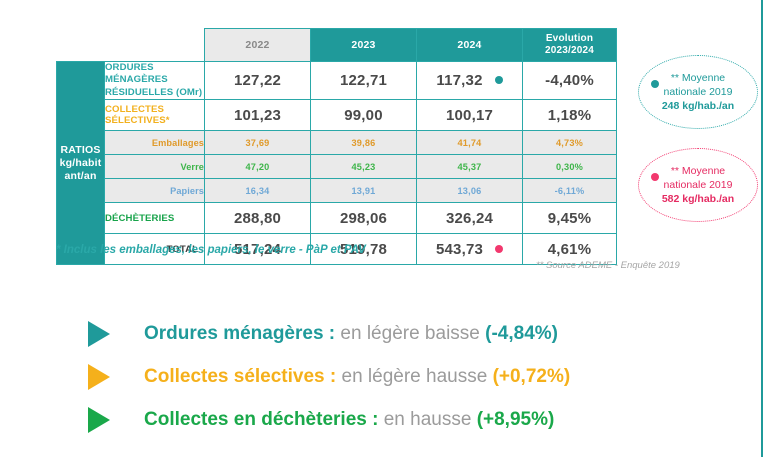 This screenshot has width=765, height=457. Describe the element at coordinates (257, 45) in the screenshot. I see `column-header-2022: 2022` at that location.